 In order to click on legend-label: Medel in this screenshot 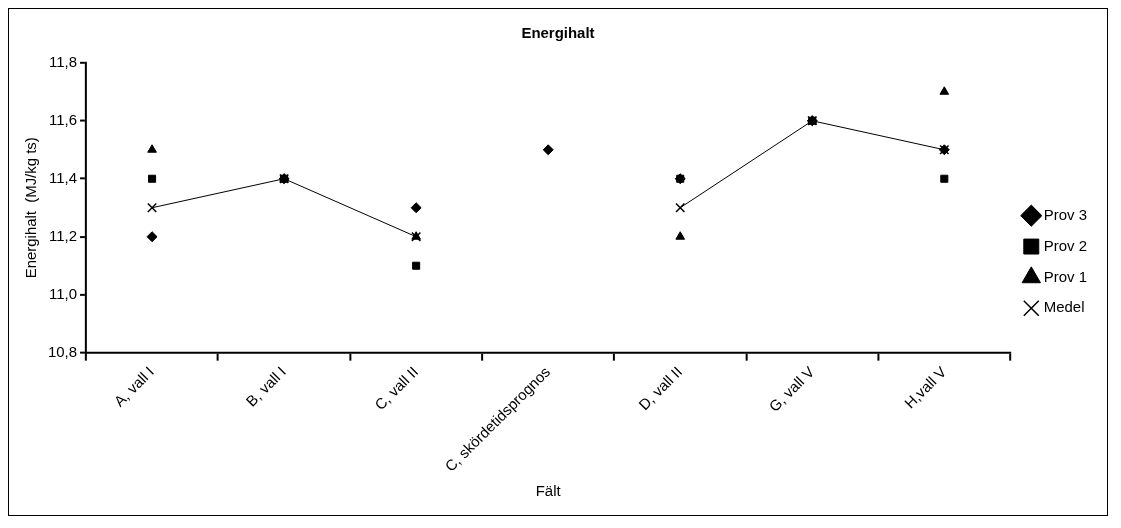, I will do `click(1064, 307)`.